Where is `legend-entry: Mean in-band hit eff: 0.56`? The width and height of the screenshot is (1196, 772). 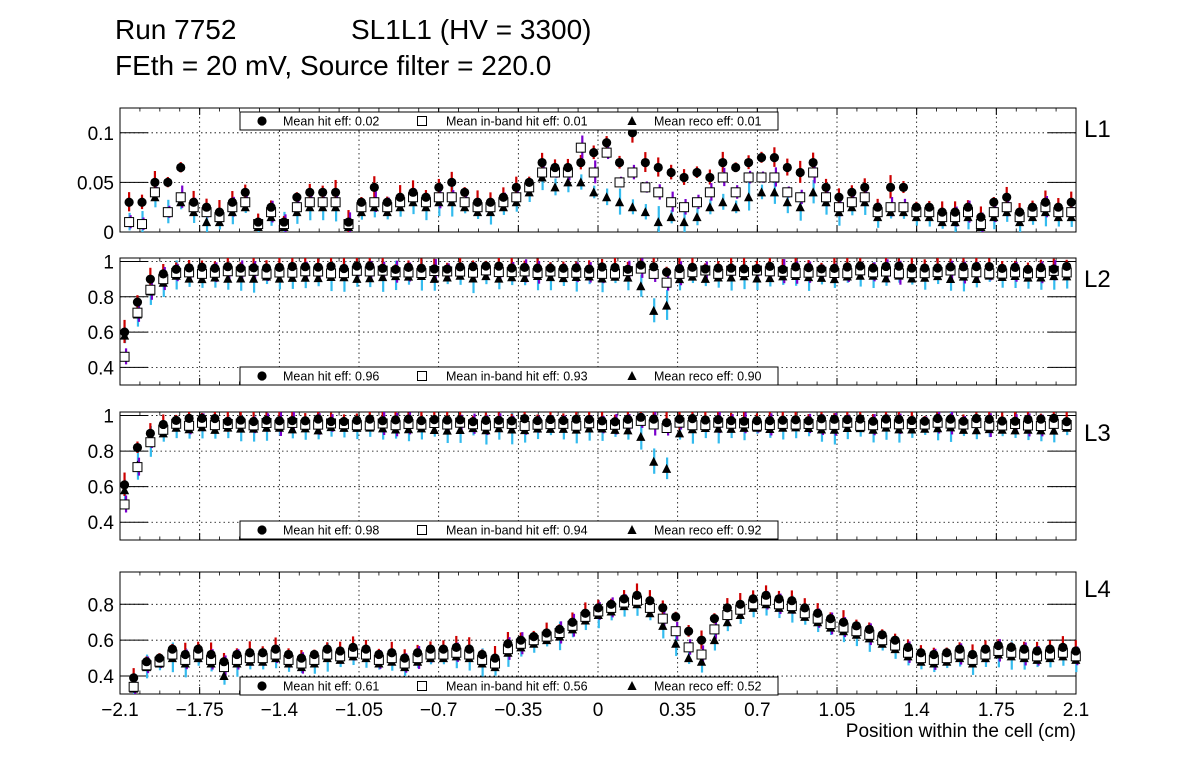 legend-entry: Mean in-band hit eff: 0.56 is located at coordinates (517, 687).